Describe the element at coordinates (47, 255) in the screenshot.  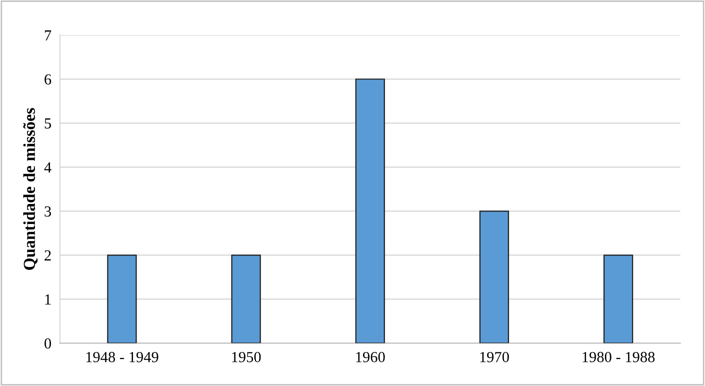
I see `y-tick-label: 2` at that location.